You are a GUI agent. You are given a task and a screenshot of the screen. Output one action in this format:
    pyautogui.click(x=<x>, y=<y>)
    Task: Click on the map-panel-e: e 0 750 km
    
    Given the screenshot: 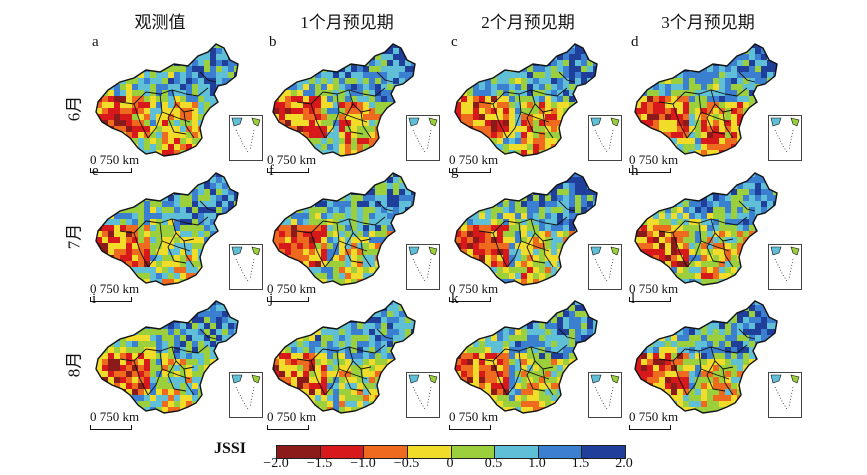 What is the action you would take?
    pyautogui.click(x=175, y=235)
    